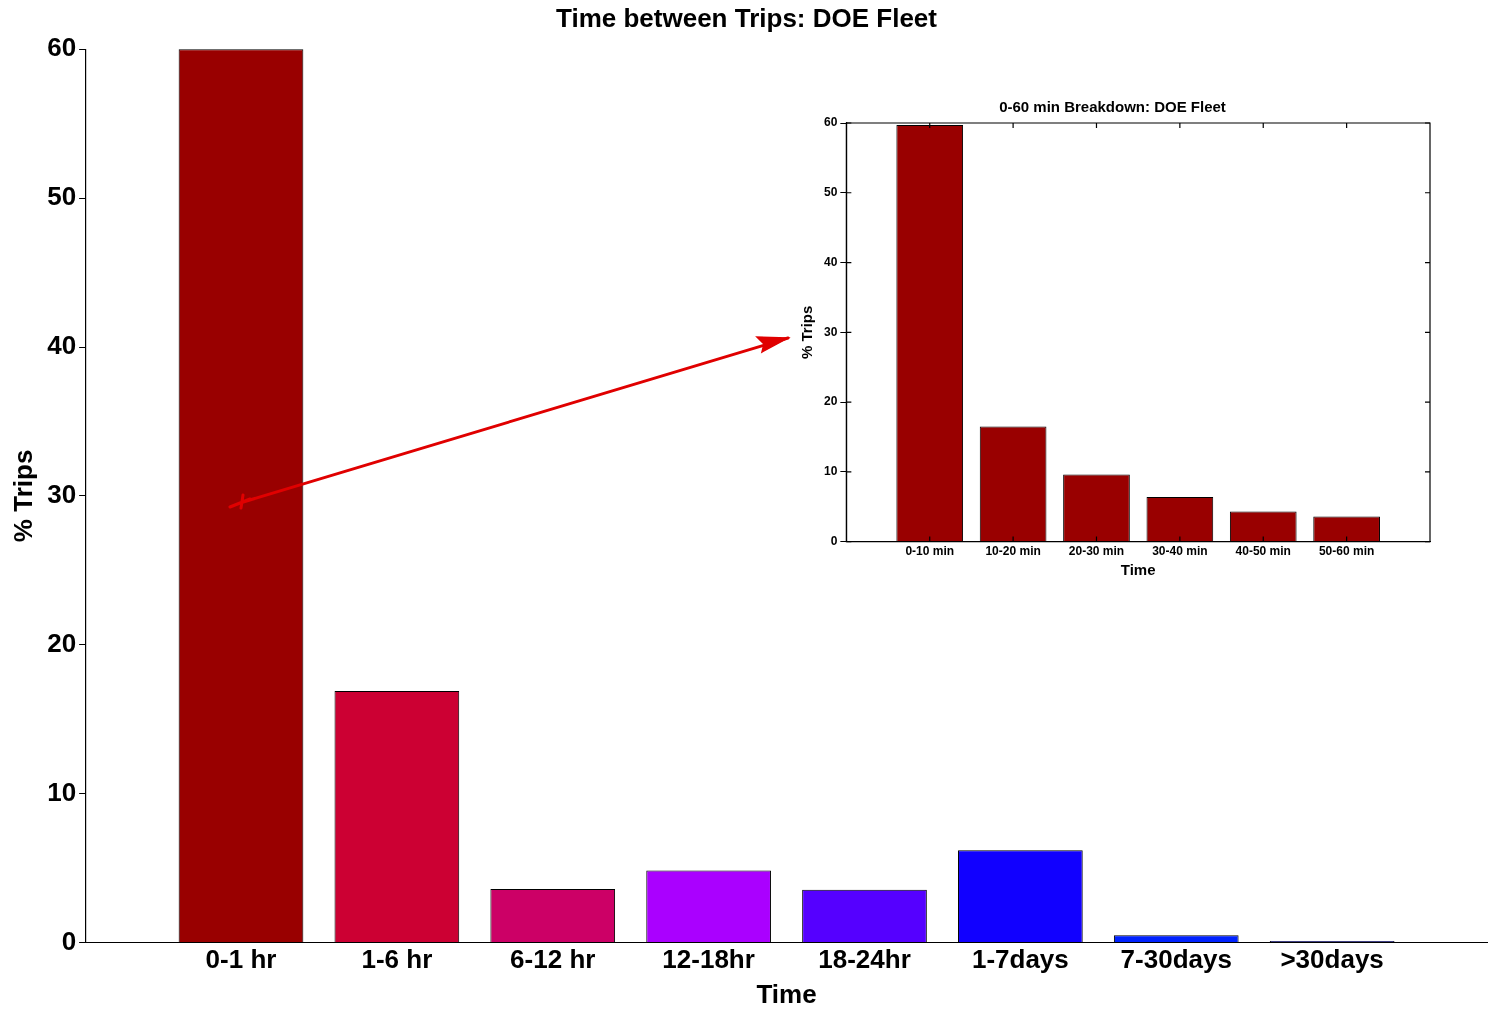 This screenshot has width=1488, height=1011. I want to click on x-tick-label: 1-6 hr, so click(397, 959).